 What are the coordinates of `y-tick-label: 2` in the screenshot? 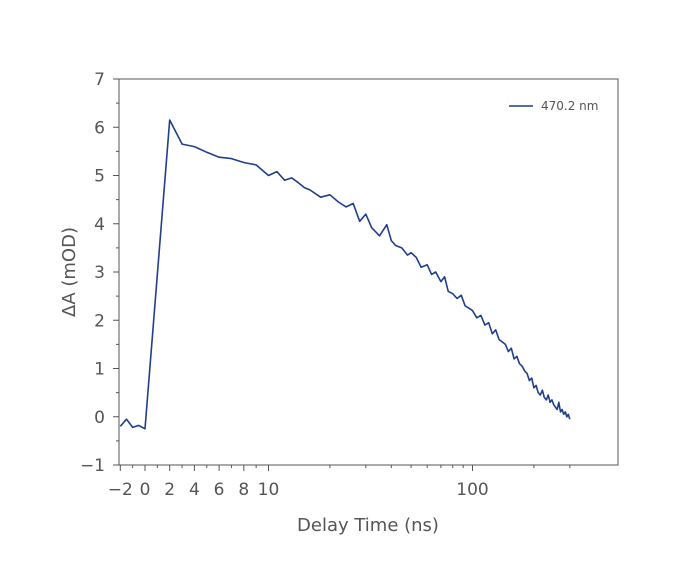 It's located at (99, 321).